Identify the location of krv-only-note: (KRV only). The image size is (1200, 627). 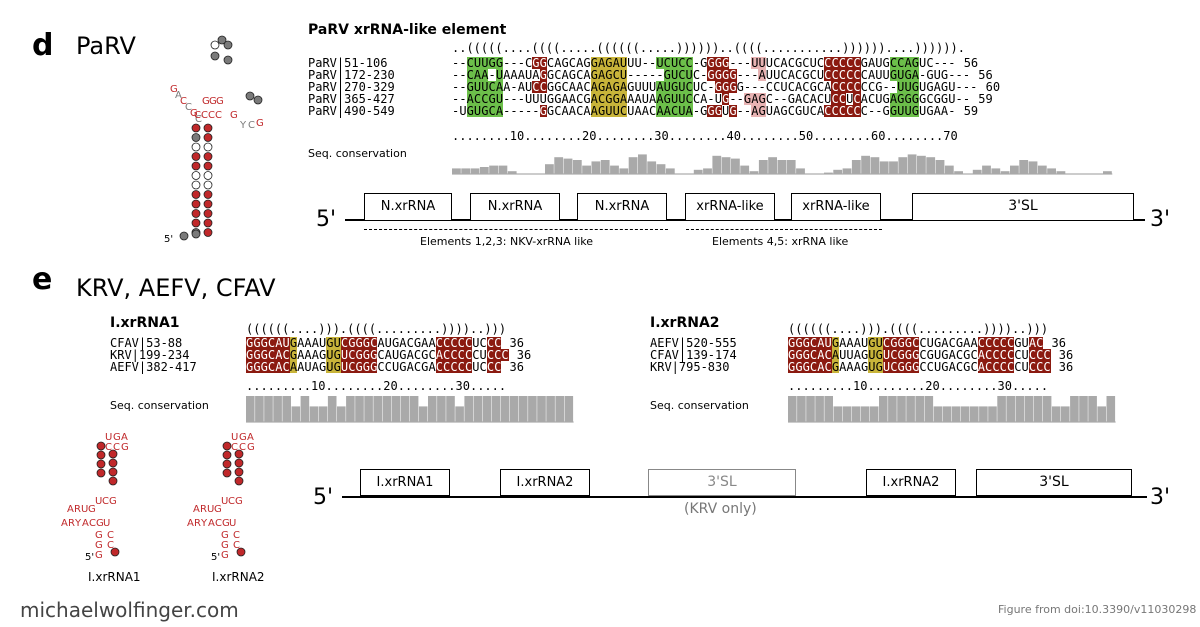
(720, 509).